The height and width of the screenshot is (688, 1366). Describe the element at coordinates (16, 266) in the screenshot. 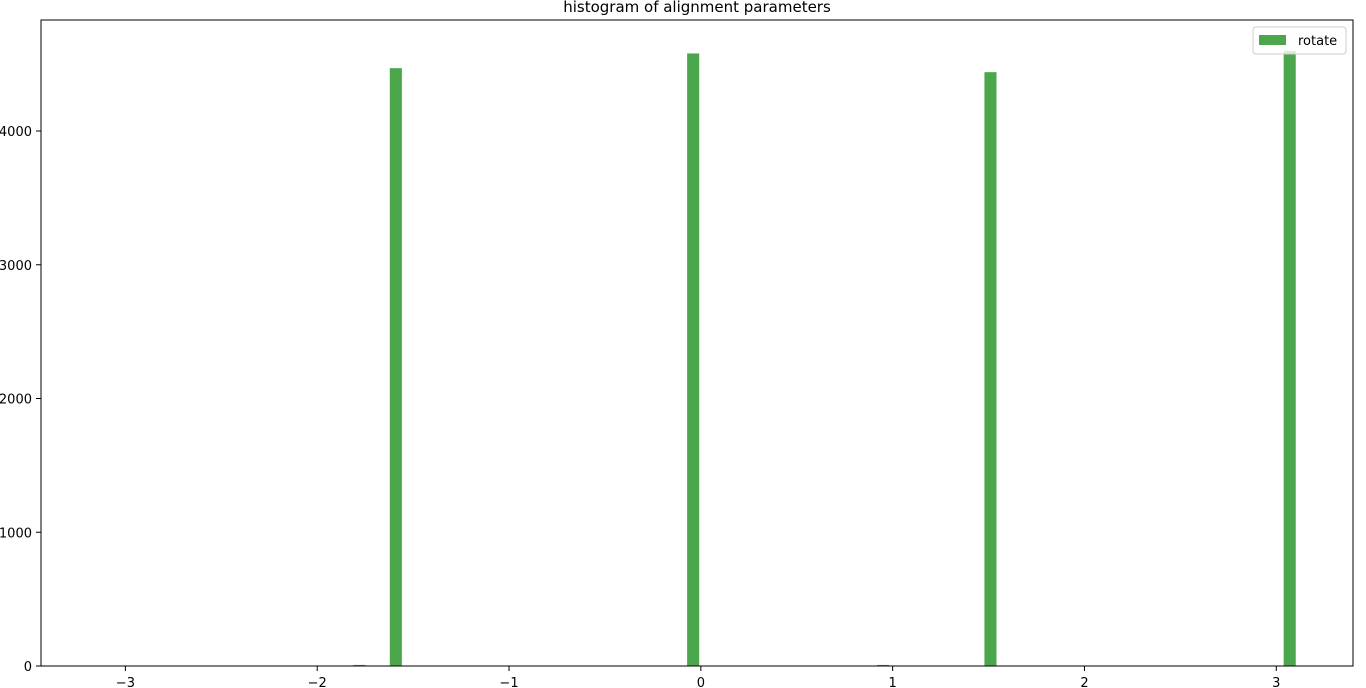

I see `y-tick-label: 3000` at that location.